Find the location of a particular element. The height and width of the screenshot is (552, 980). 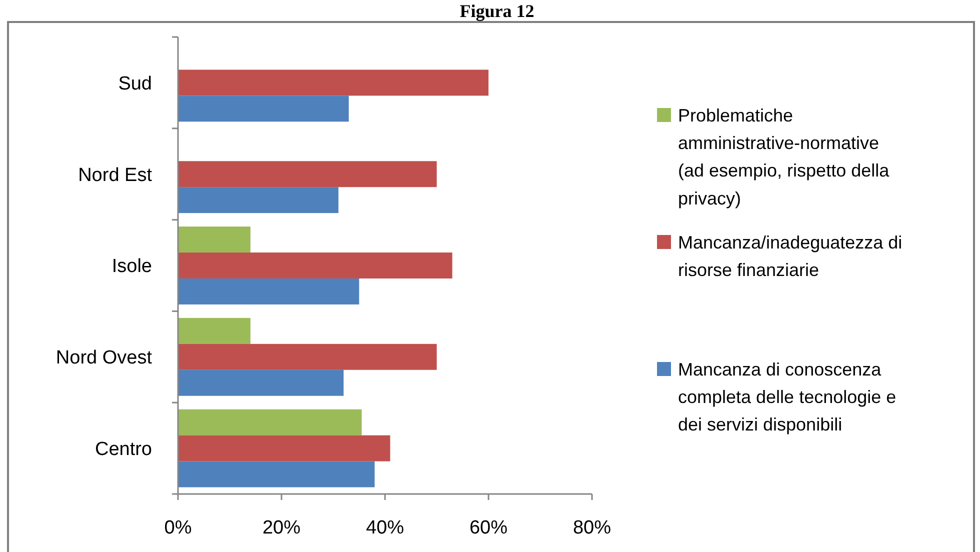

y-tick-label: Isole is located at coordinates (132, 267).